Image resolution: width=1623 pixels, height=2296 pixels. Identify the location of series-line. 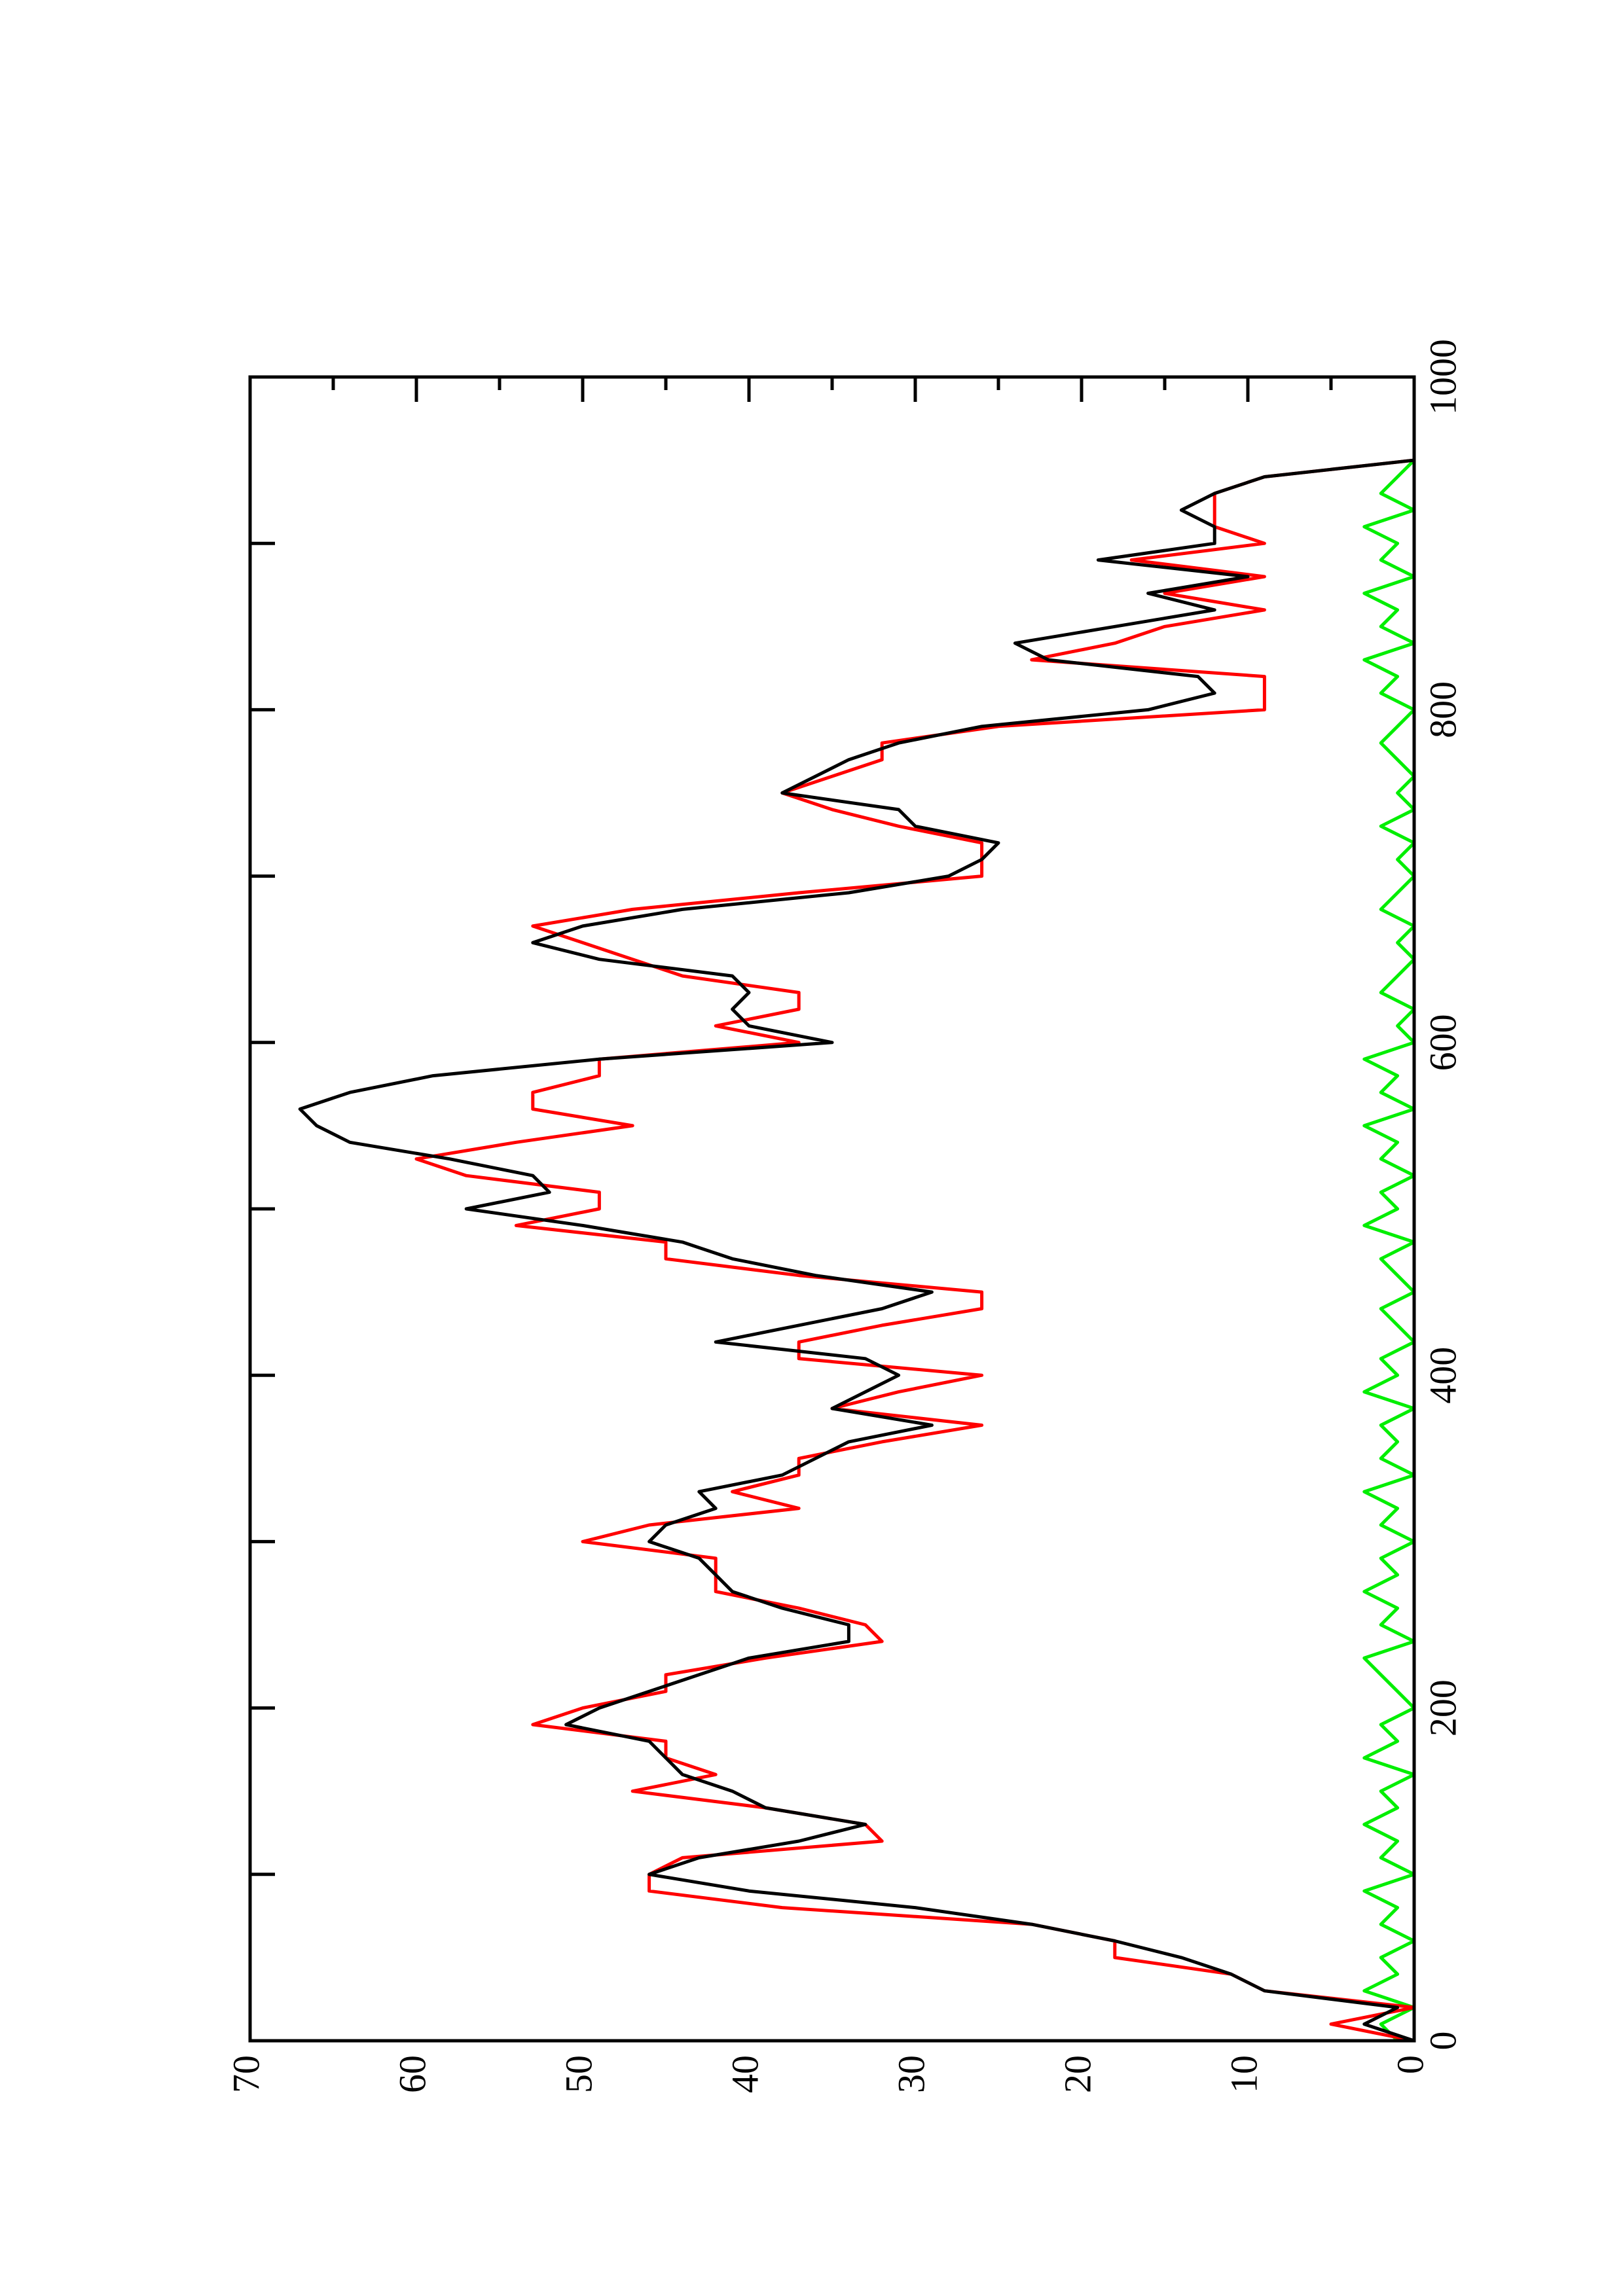
(1389, 1250).